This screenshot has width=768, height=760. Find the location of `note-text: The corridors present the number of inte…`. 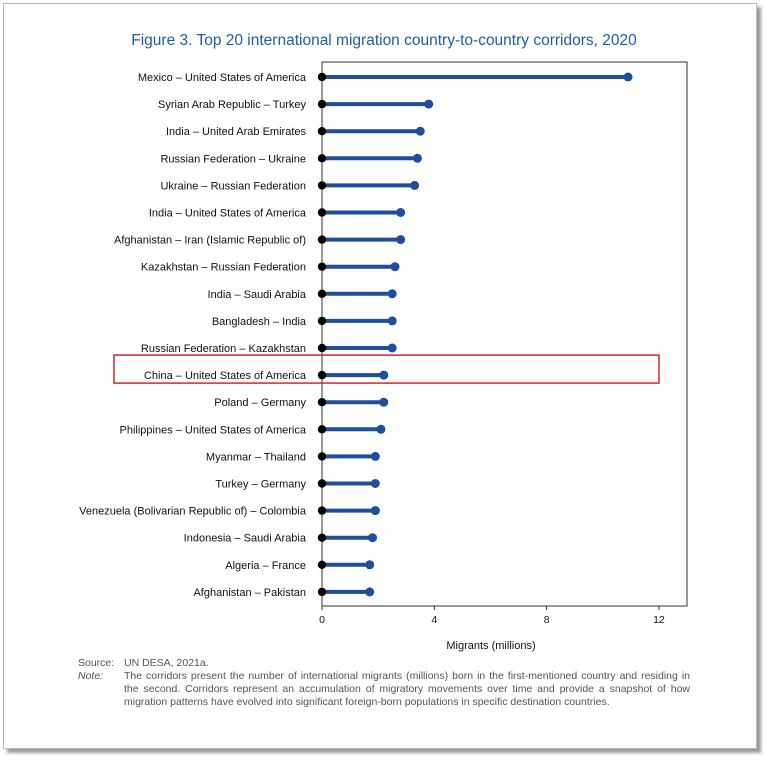

note-text: The corridors present the number of inte… is located at coordinates (407, 689).